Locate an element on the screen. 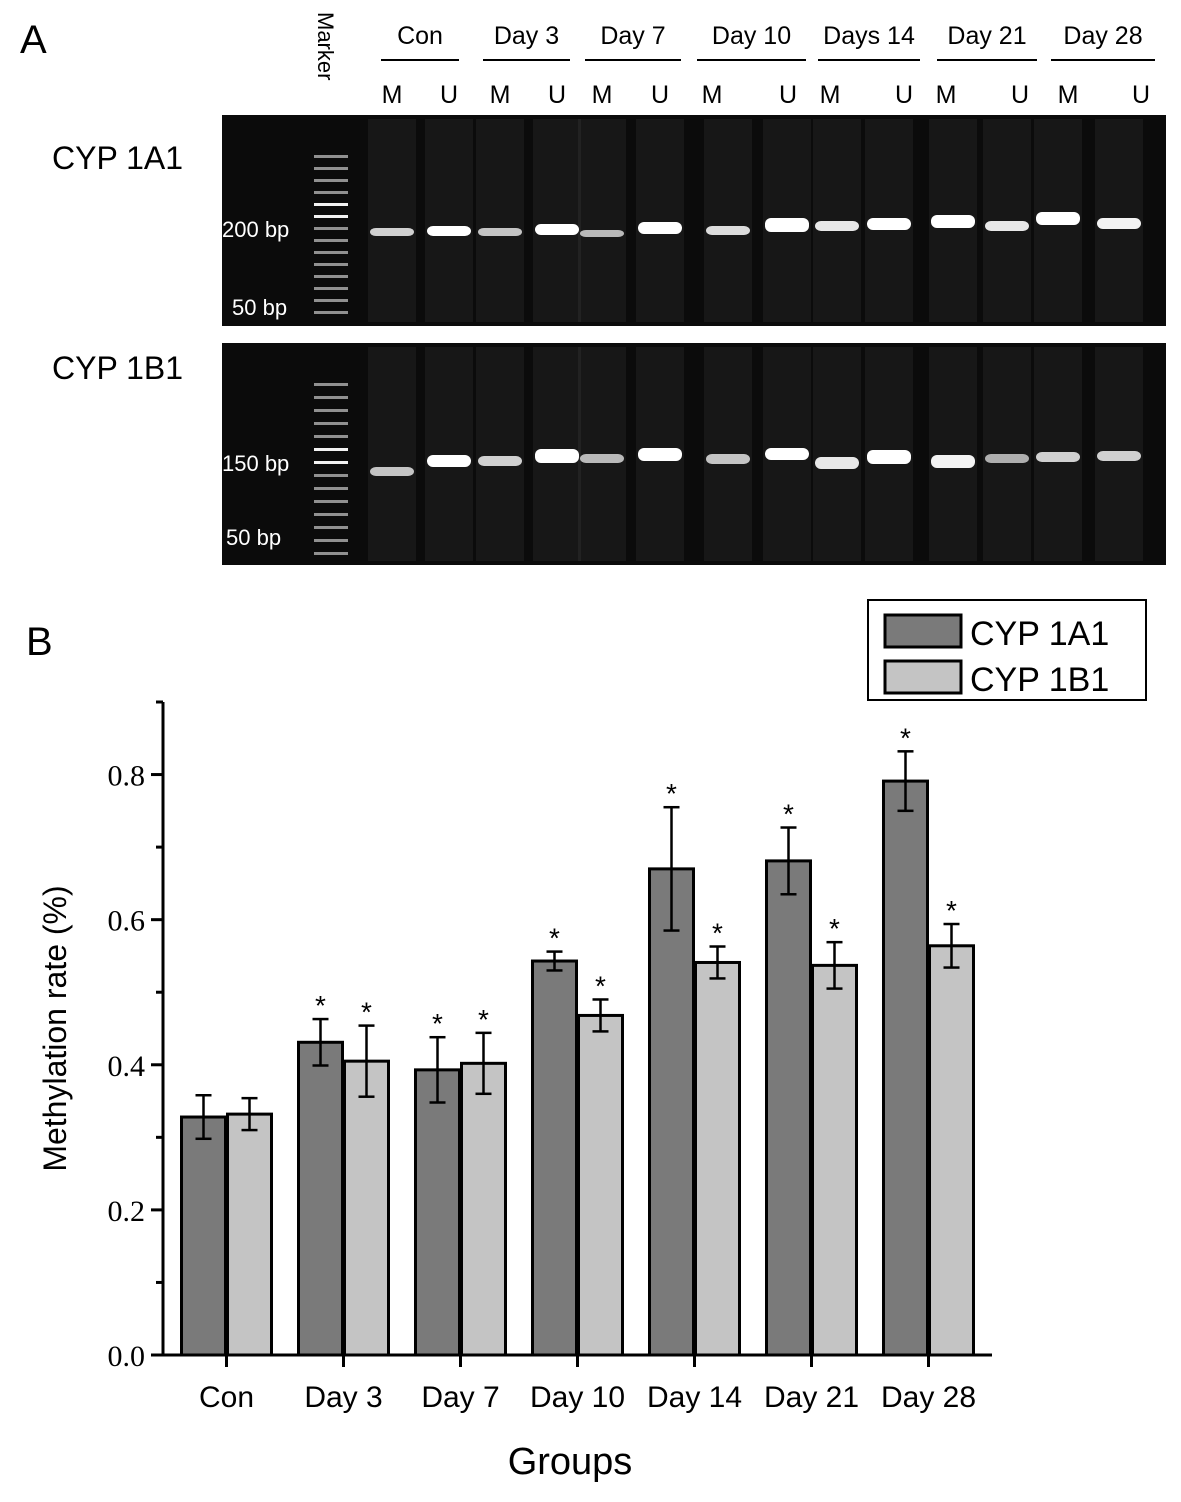 The height and width of the screenshot is (1502, 1181). y-axis-label: Methylation rate (%) is located at coordinates (55, 1028).